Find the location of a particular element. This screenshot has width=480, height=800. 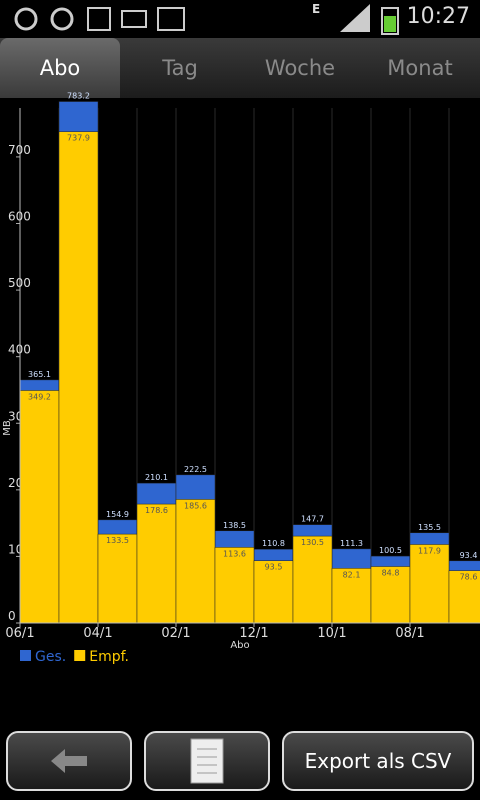

value-label: 130.5 is located at coordinates (312, 542).